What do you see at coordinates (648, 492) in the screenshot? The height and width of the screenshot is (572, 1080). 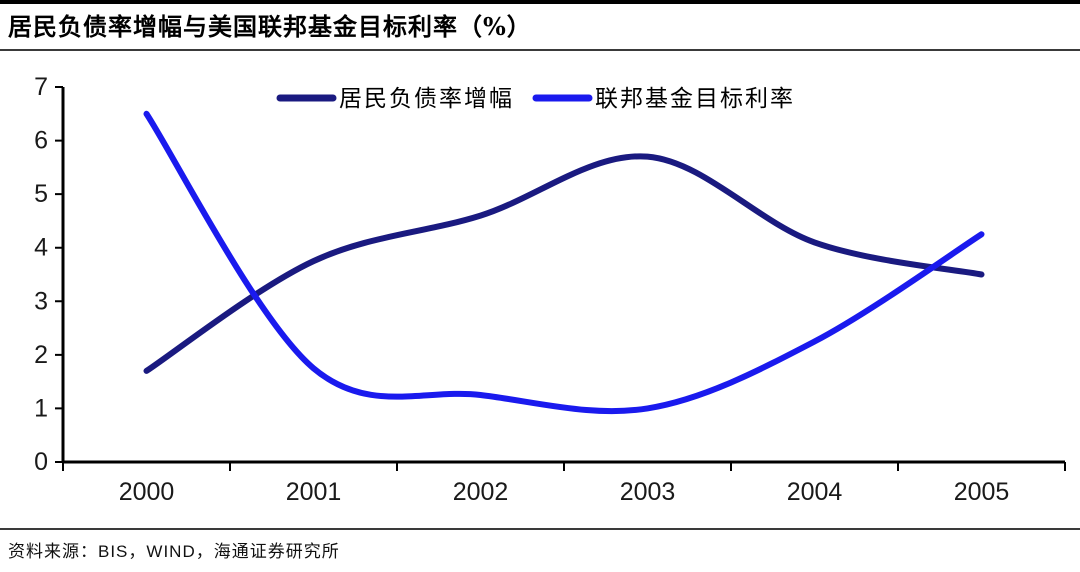 I see `x-tick-label: 2003` at bounding box center [648, 492].